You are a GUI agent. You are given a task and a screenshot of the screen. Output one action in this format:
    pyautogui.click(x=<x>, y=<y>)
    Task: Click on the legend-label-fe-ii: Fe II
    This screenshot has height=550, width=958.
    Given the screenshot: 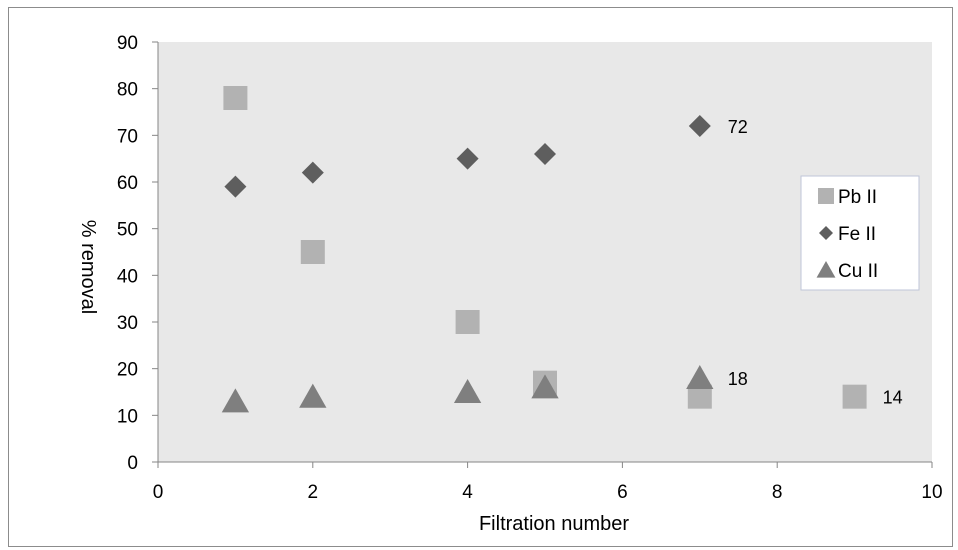 What is the action you would take?
    pyautogui.click(x=857, y=234)
    